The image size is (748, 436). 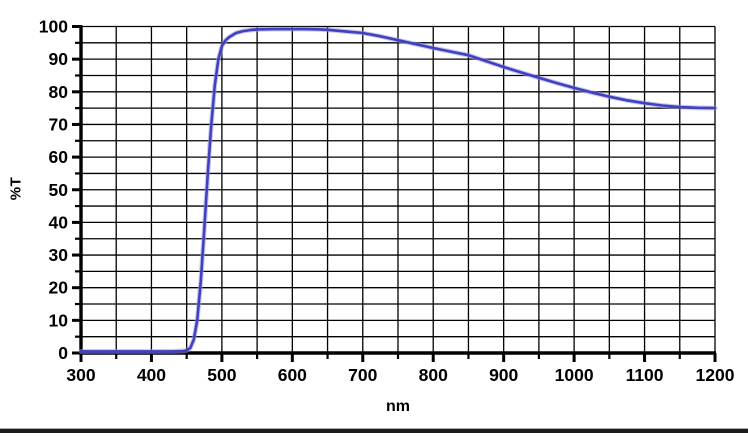 What do you see at coordinates (433, 375) in the screenshot?
I see `x-tick-label: 800` at bounding box center [433, 375].